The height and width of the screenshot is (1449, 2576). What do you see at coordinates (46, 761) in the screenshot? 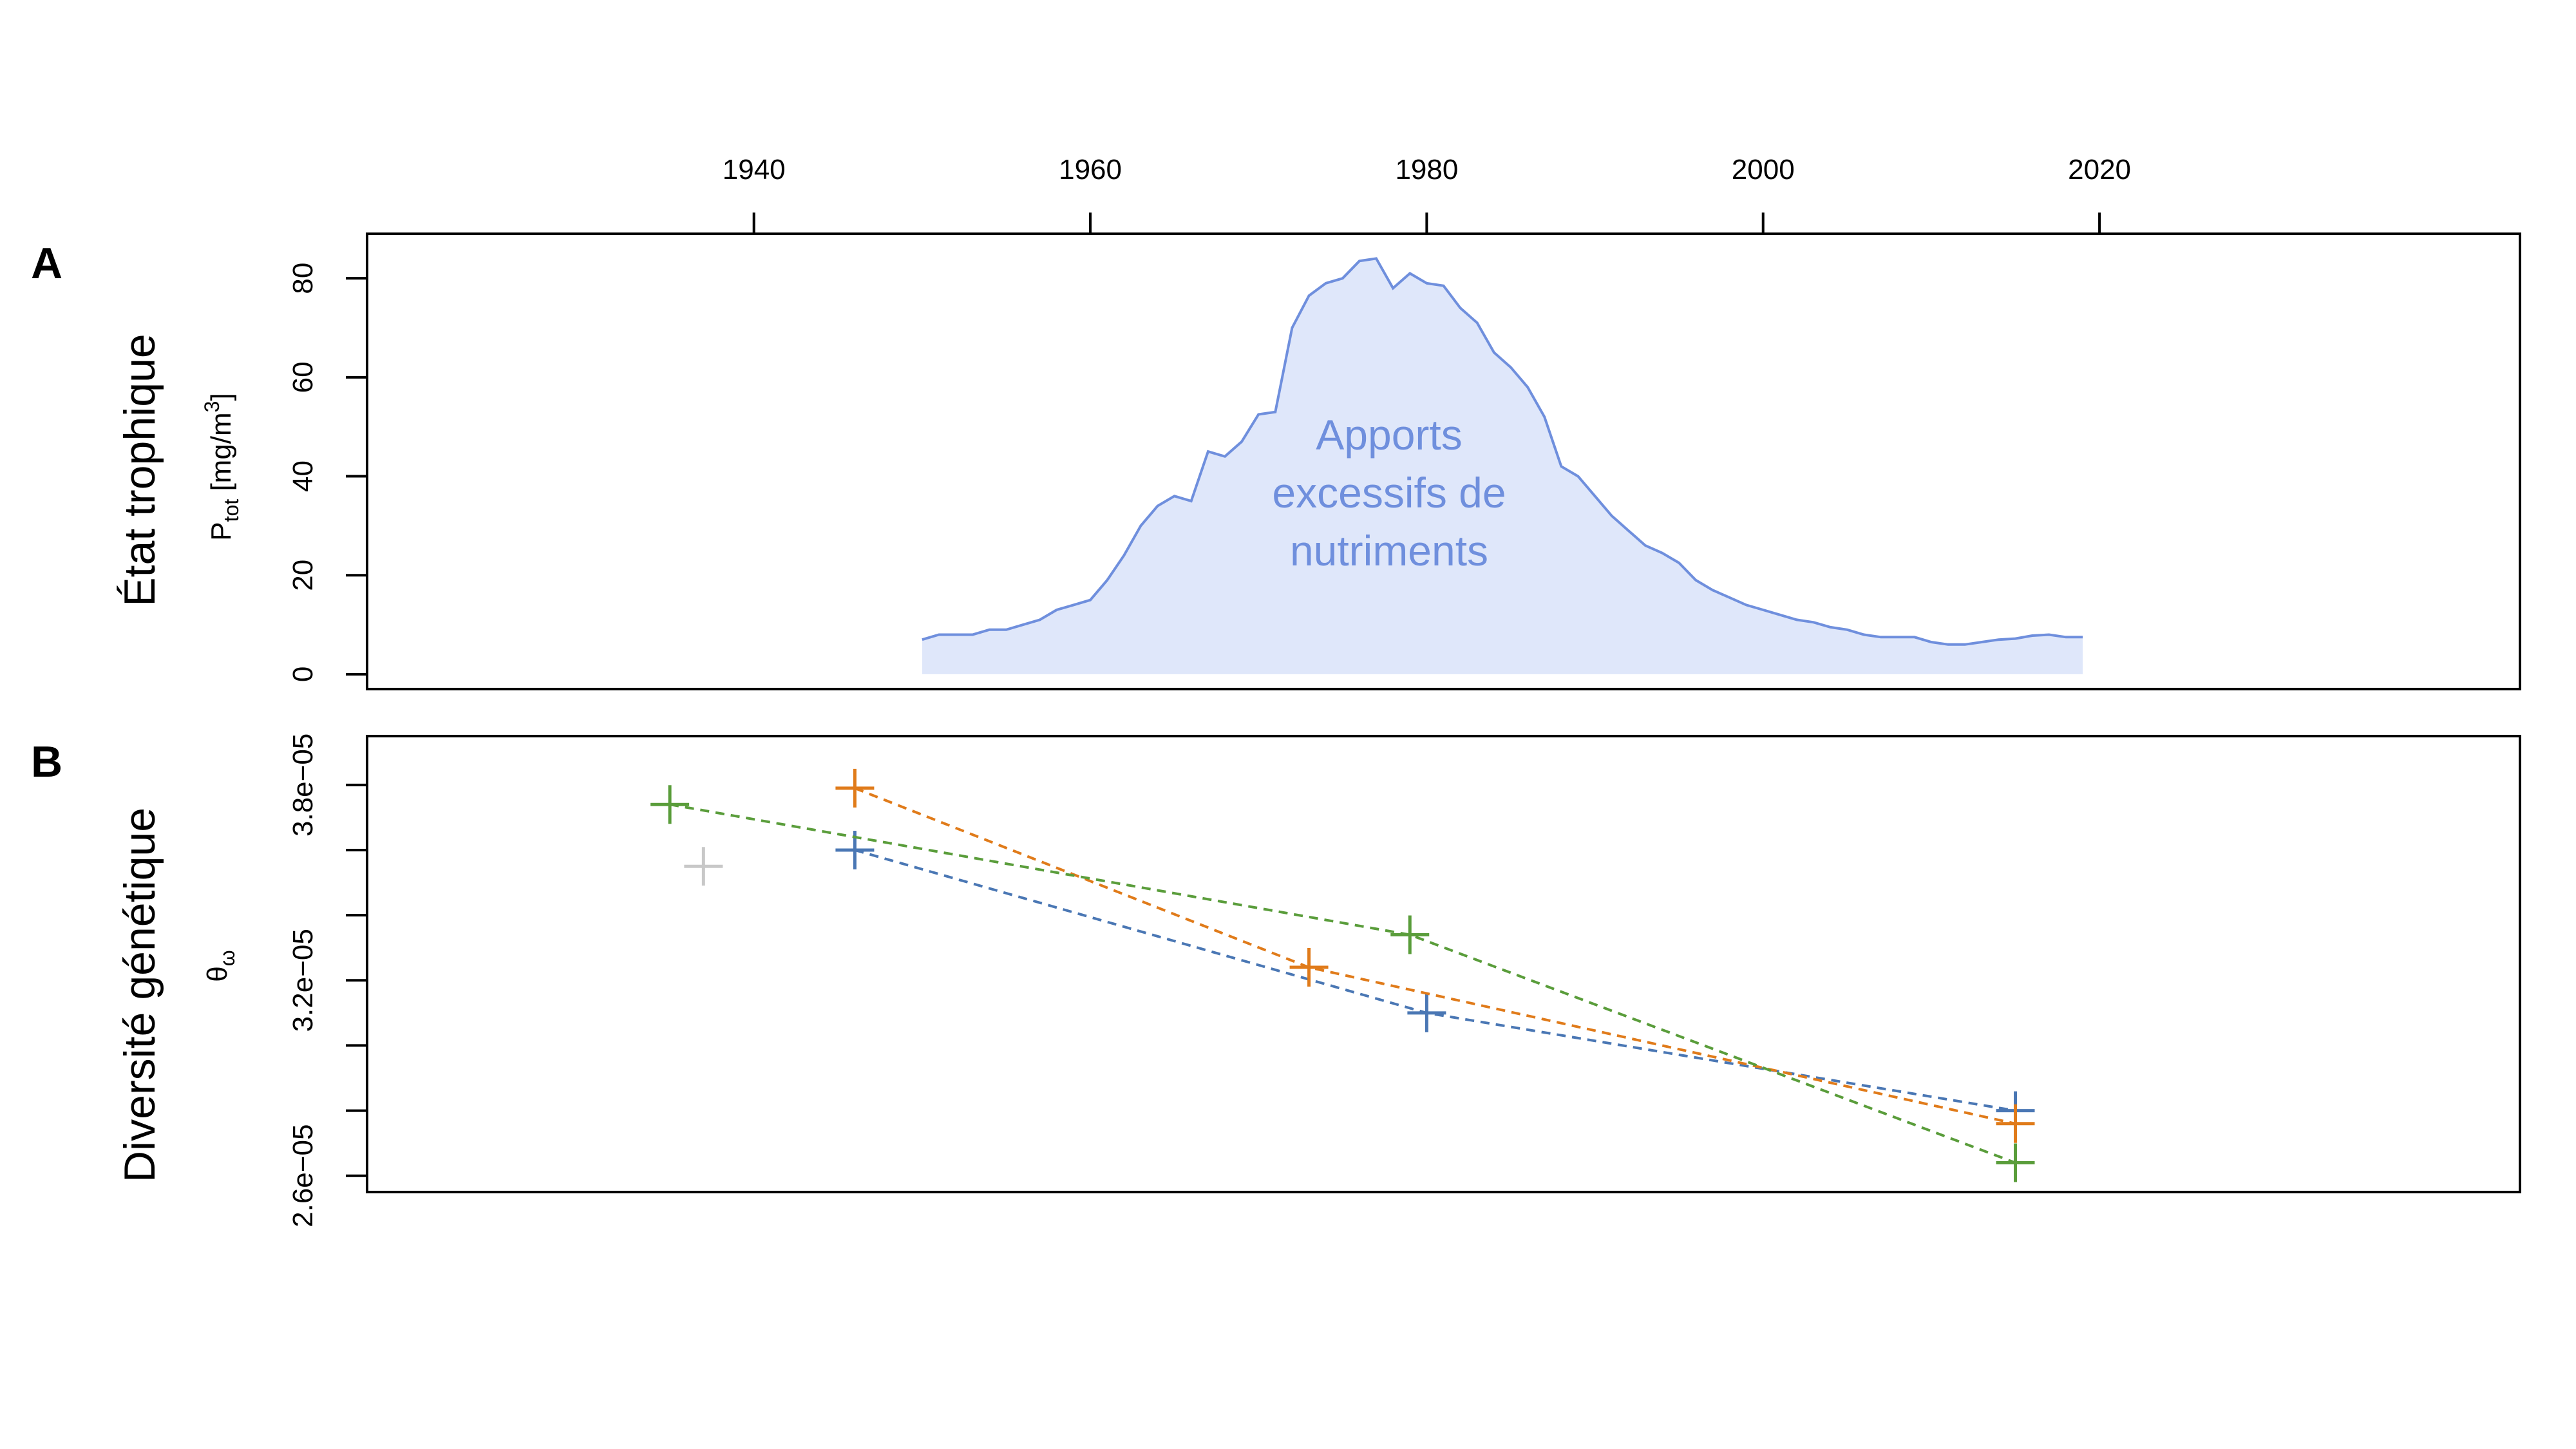
I see `panel-b-letter: B` at bounding box center [46, 761].